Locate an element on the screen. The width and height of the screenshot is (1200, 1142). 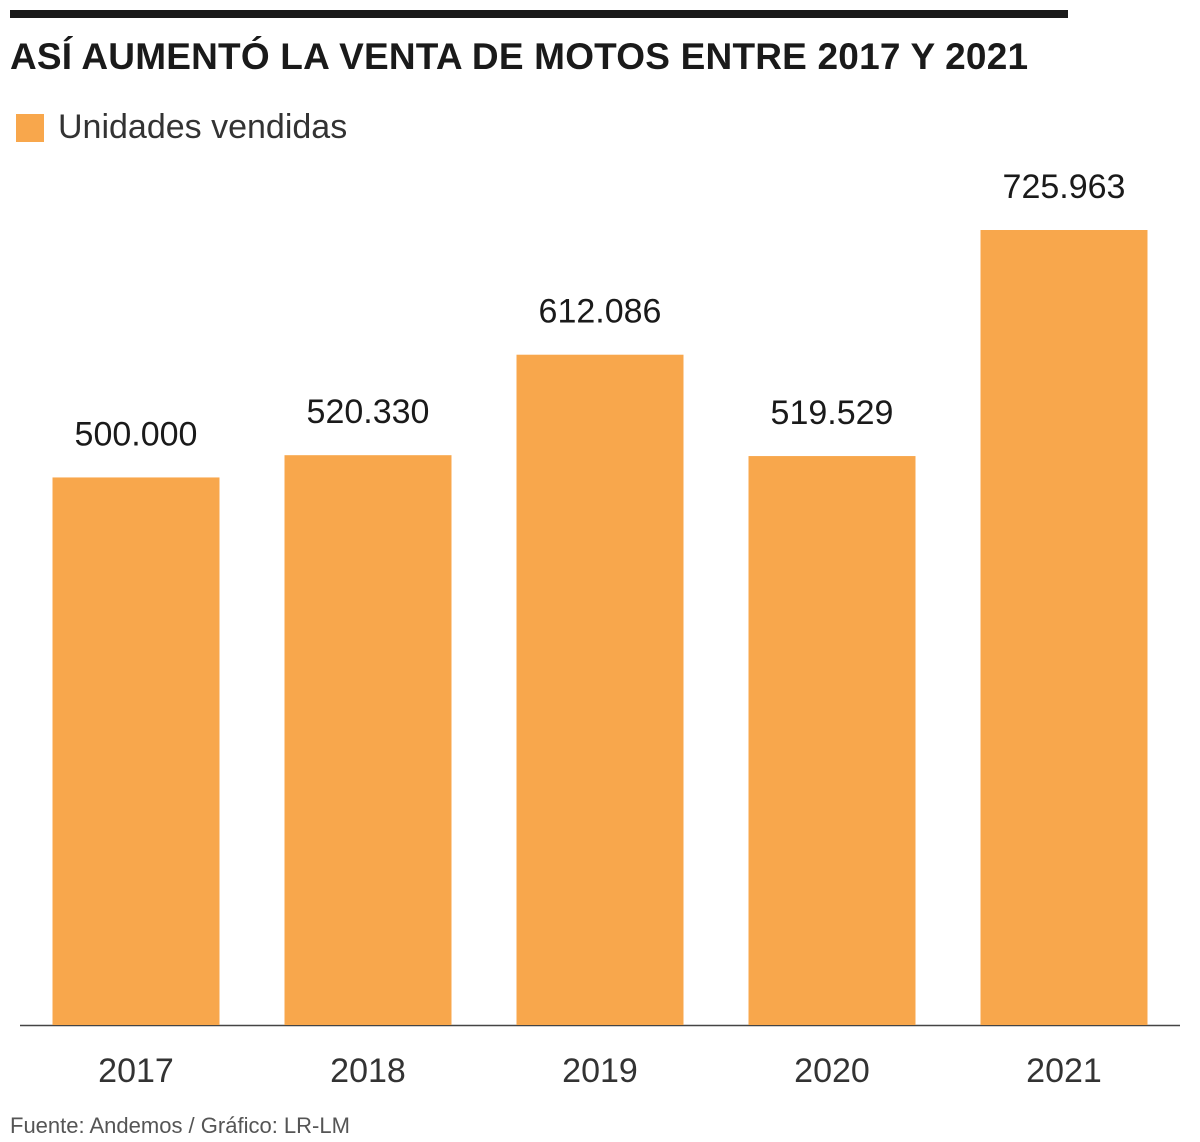
value-label-2019: 612.086 is located at coordinates (600, 312).